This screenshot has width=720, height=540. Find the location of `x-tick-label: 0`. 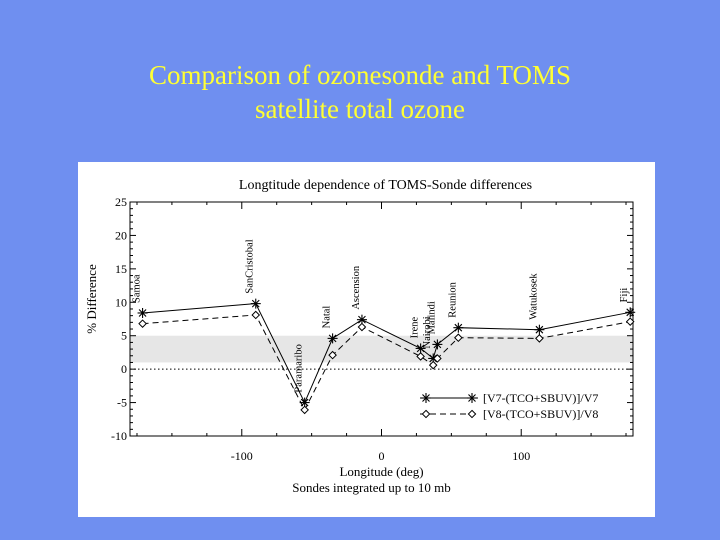

x-tick-label: 0 is located at coordinates (382, 456).